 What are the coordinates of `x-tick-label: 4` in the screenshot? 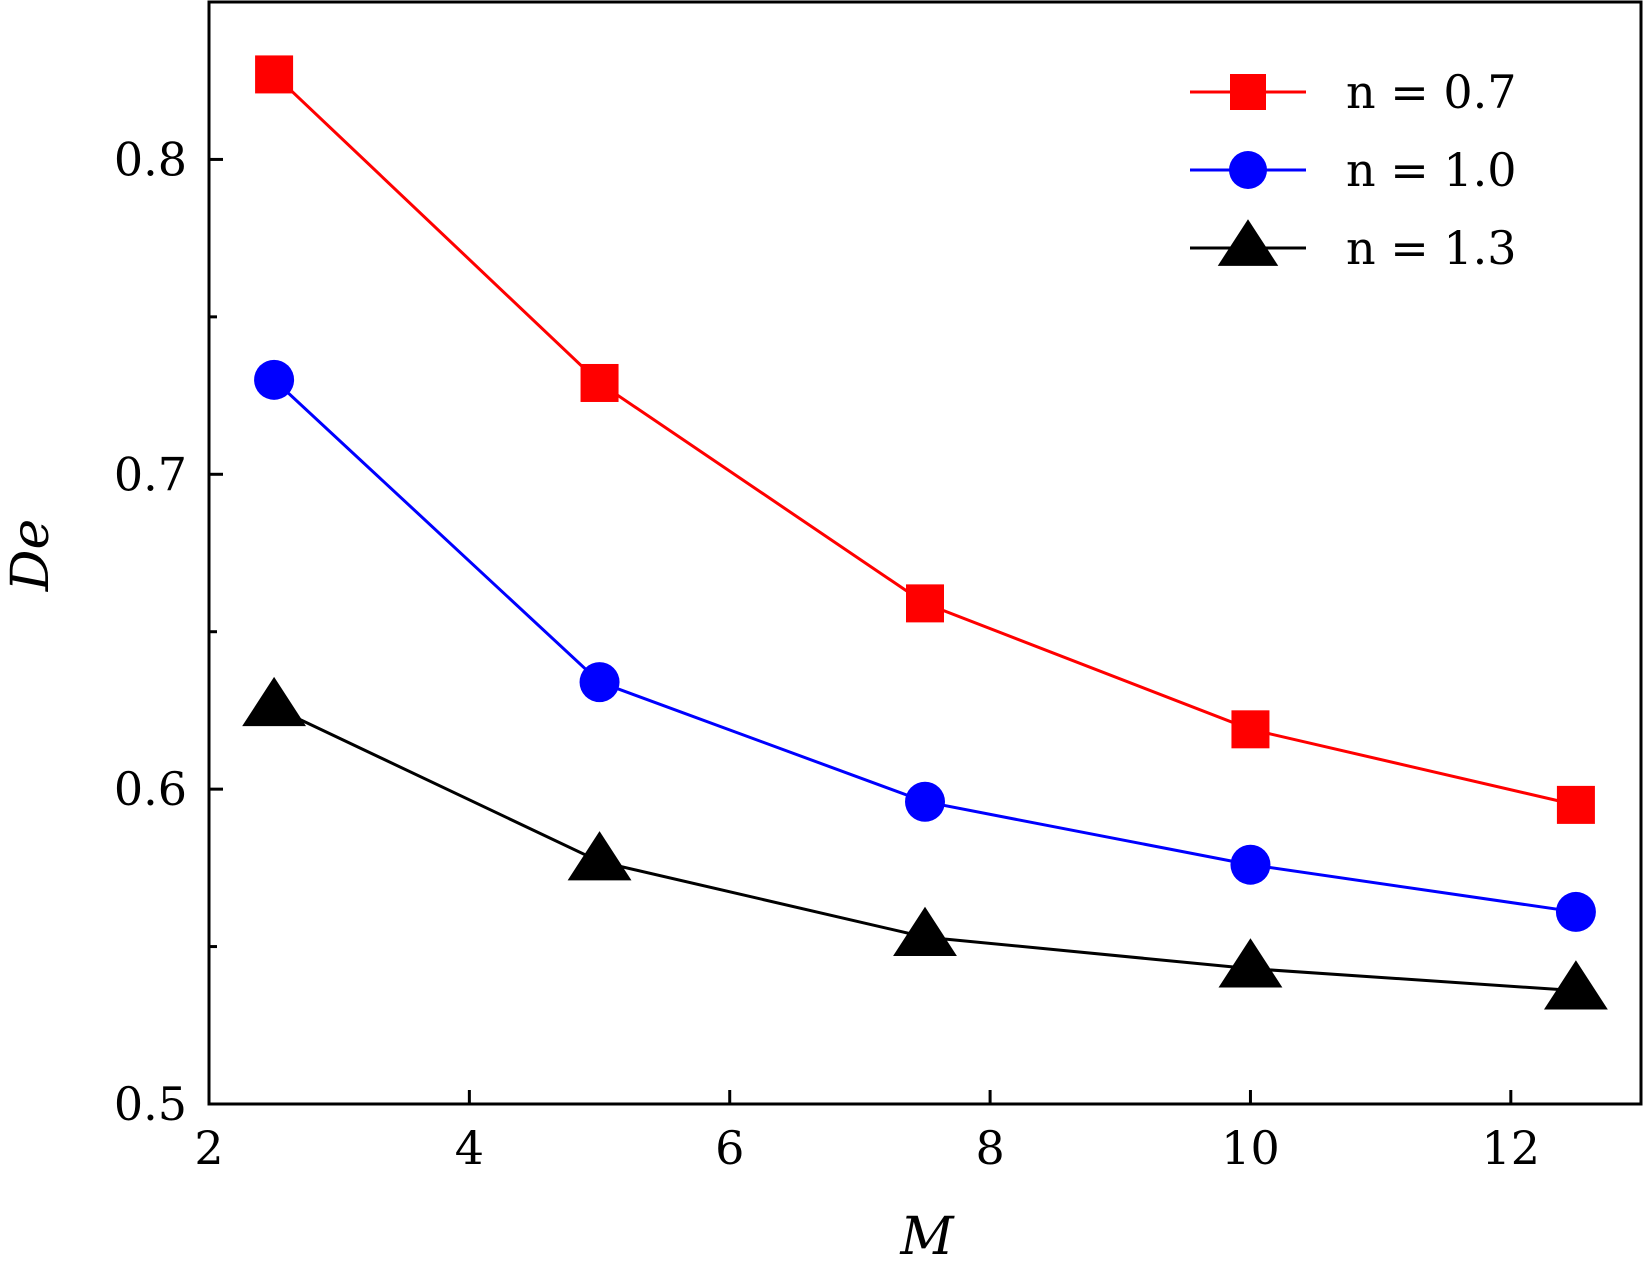 It's located at (469, 1148).